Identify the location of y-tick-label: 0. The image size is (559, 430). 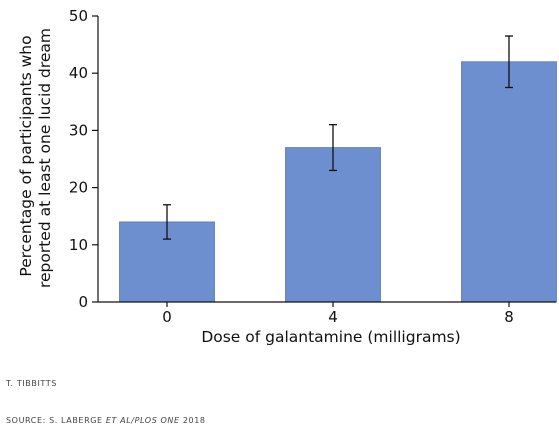
(83, 302).